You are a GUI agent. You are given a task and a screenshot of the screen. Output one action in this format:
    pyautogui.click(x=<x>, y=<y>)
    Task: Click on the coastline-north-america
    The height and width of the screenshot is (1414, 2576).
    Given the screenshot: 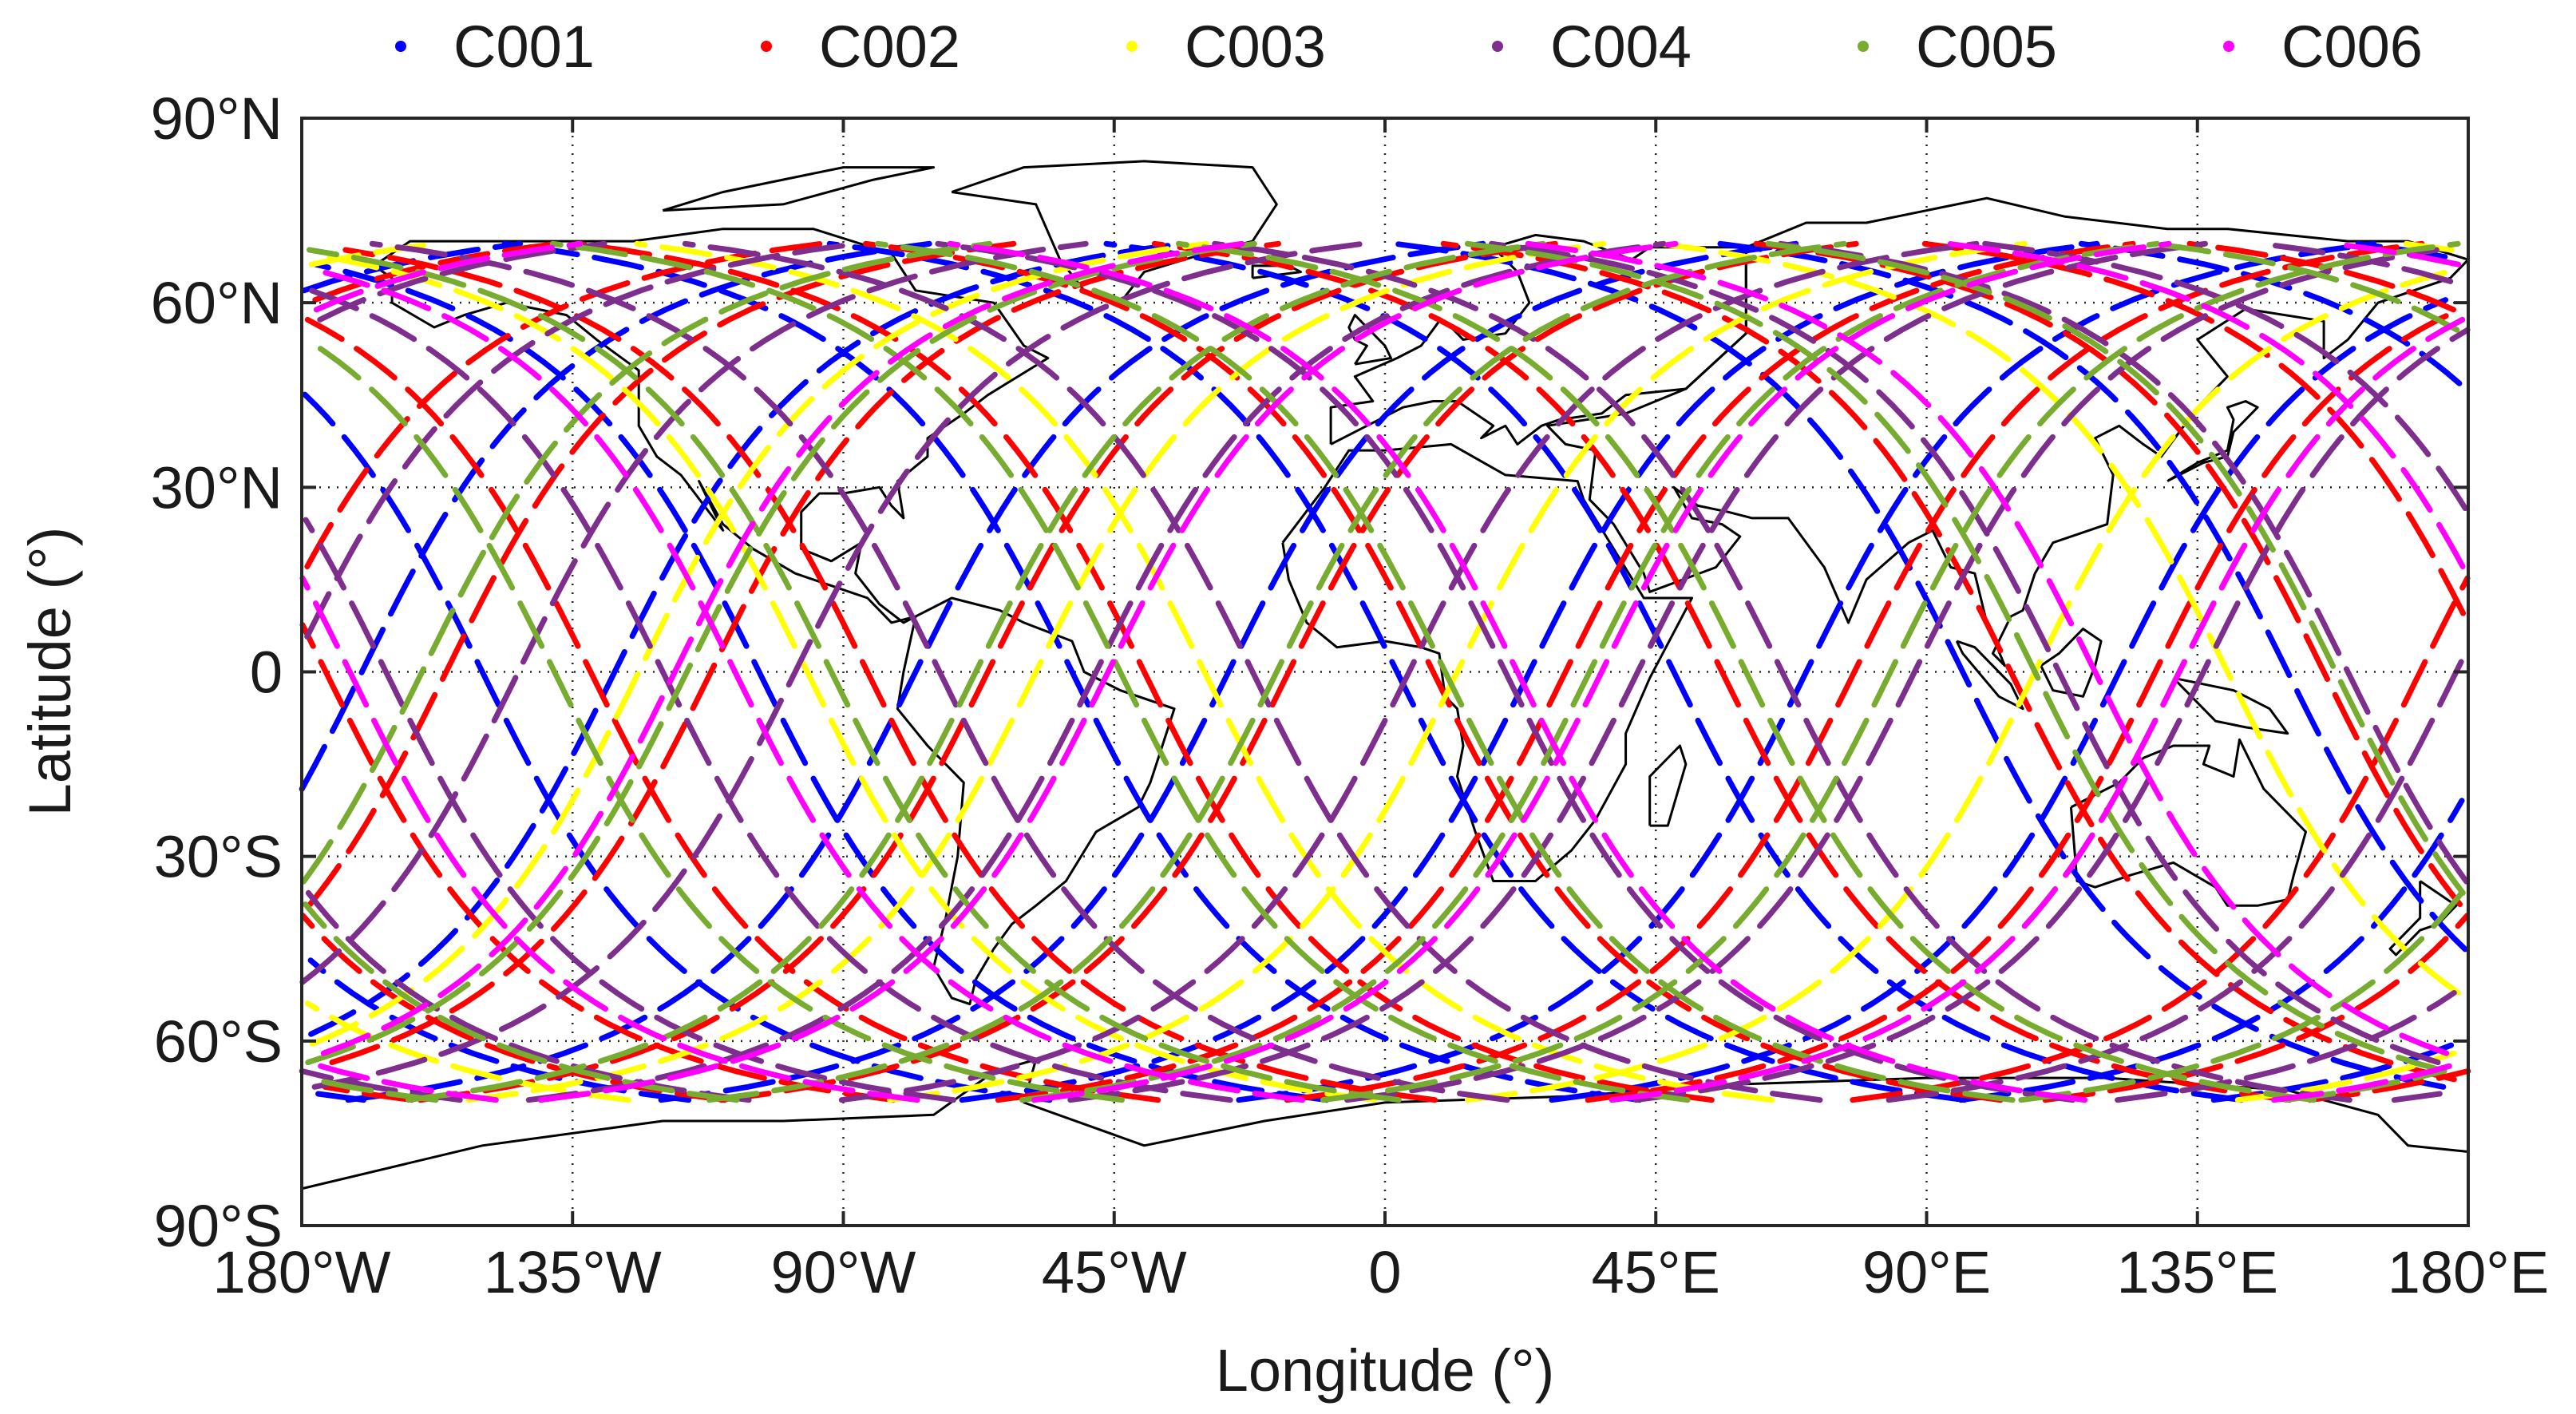 What is the action you would take?
    pyautogui.click(x=711, y=426)
    